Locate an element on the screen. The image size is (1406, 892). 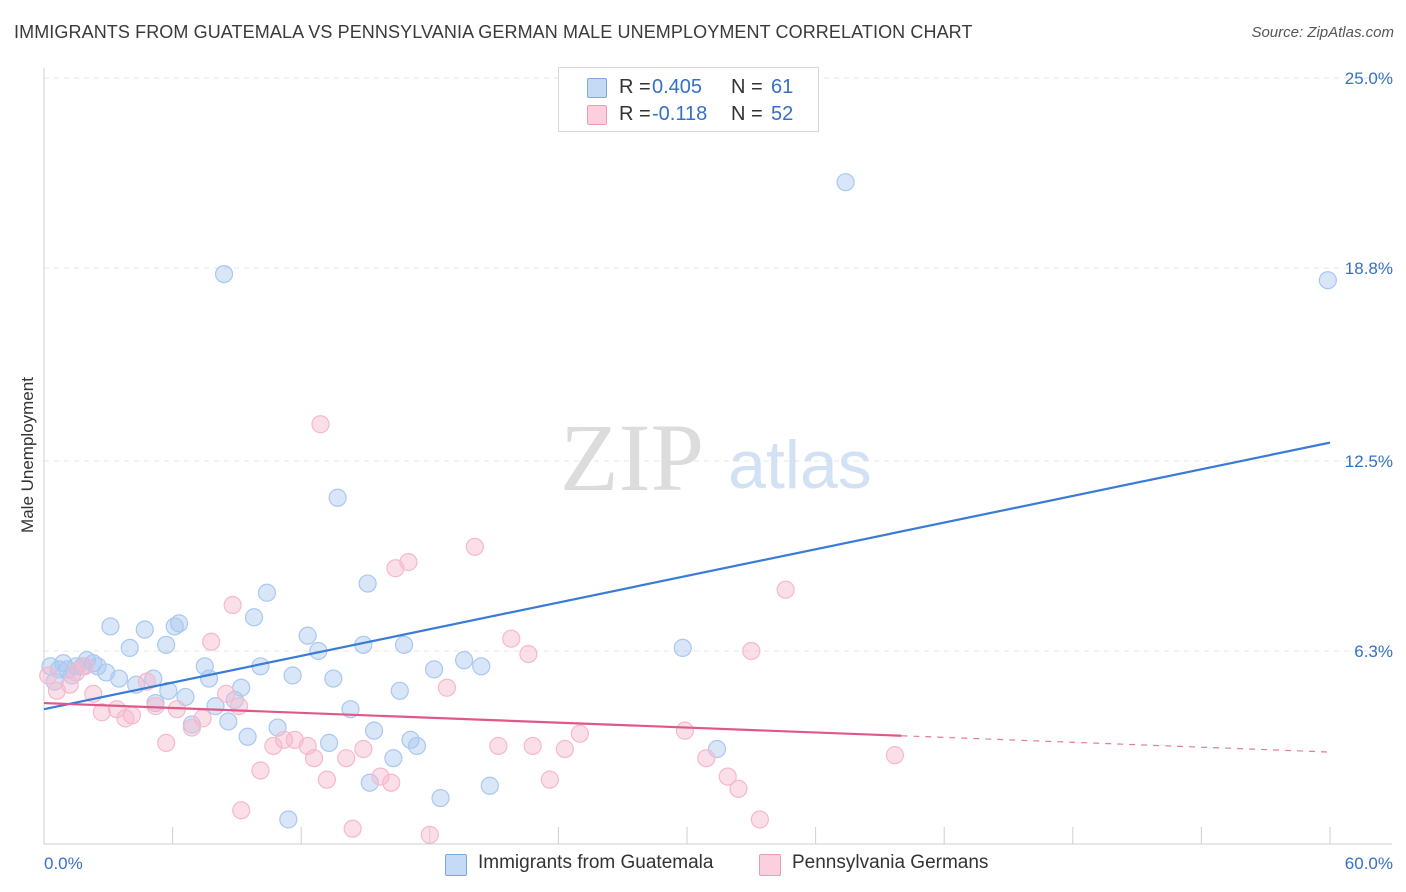
bottom-legend-swatch-pennsylvania is located at coordinates (770, 865).